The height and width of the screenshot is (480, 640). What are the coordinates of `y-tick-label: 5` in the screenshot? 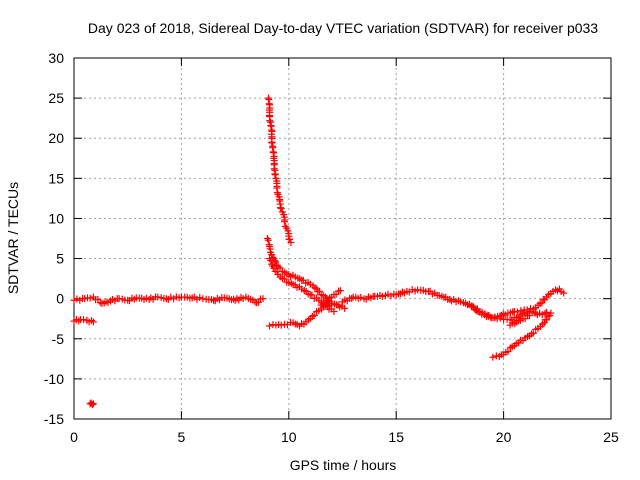 It's located at (60, 259).